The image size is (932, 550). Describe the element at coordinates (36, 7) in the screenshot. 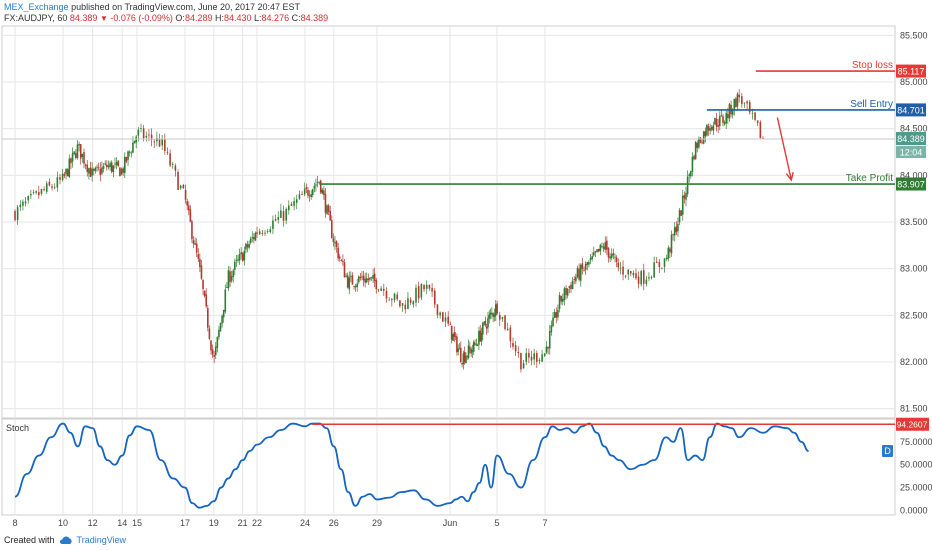

I see `publisher-link: MEX_Exchange` at that location.